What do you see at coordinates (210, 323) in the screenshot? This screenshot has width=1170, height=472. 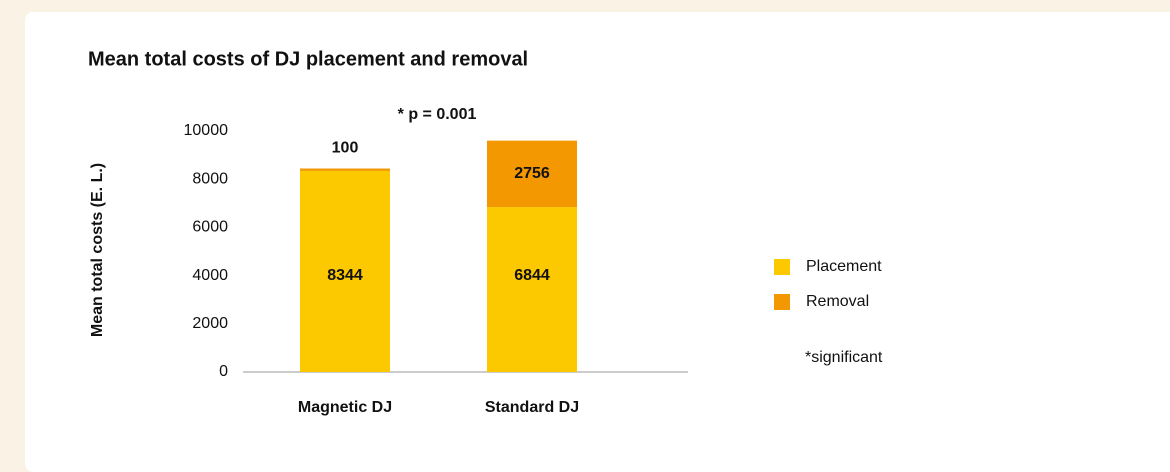 I see `y-tick-label: 2000` at bounding box center [210, 323].